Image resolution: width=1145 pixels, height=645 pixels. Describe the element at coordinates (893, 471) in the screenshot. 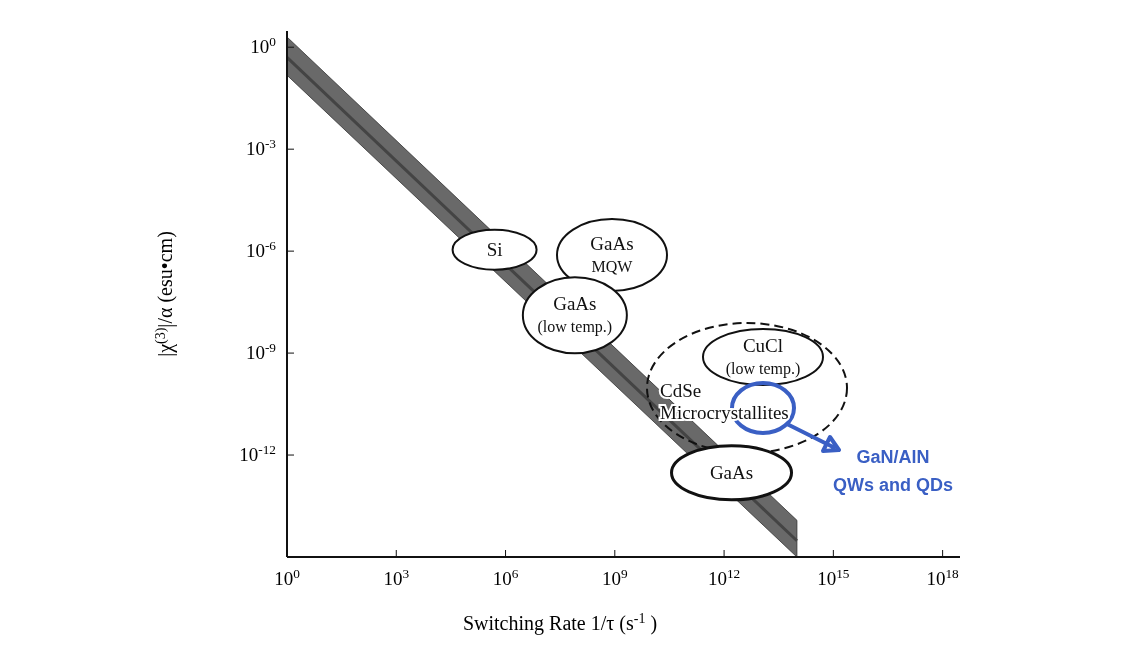

I see `annotation: GaN/AlN QWs and QDs` at that location.